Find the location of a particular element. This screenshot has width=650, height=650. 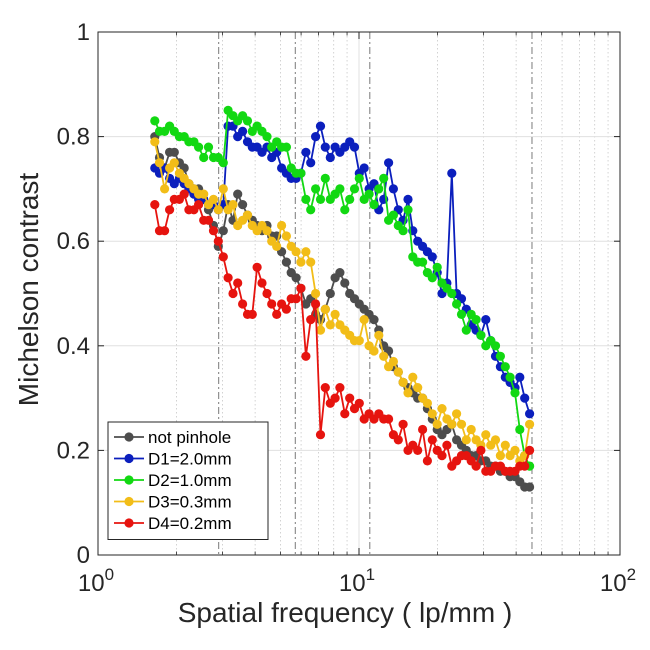

legend-label: D4=0.2mm is located at coordinates (190, 523).